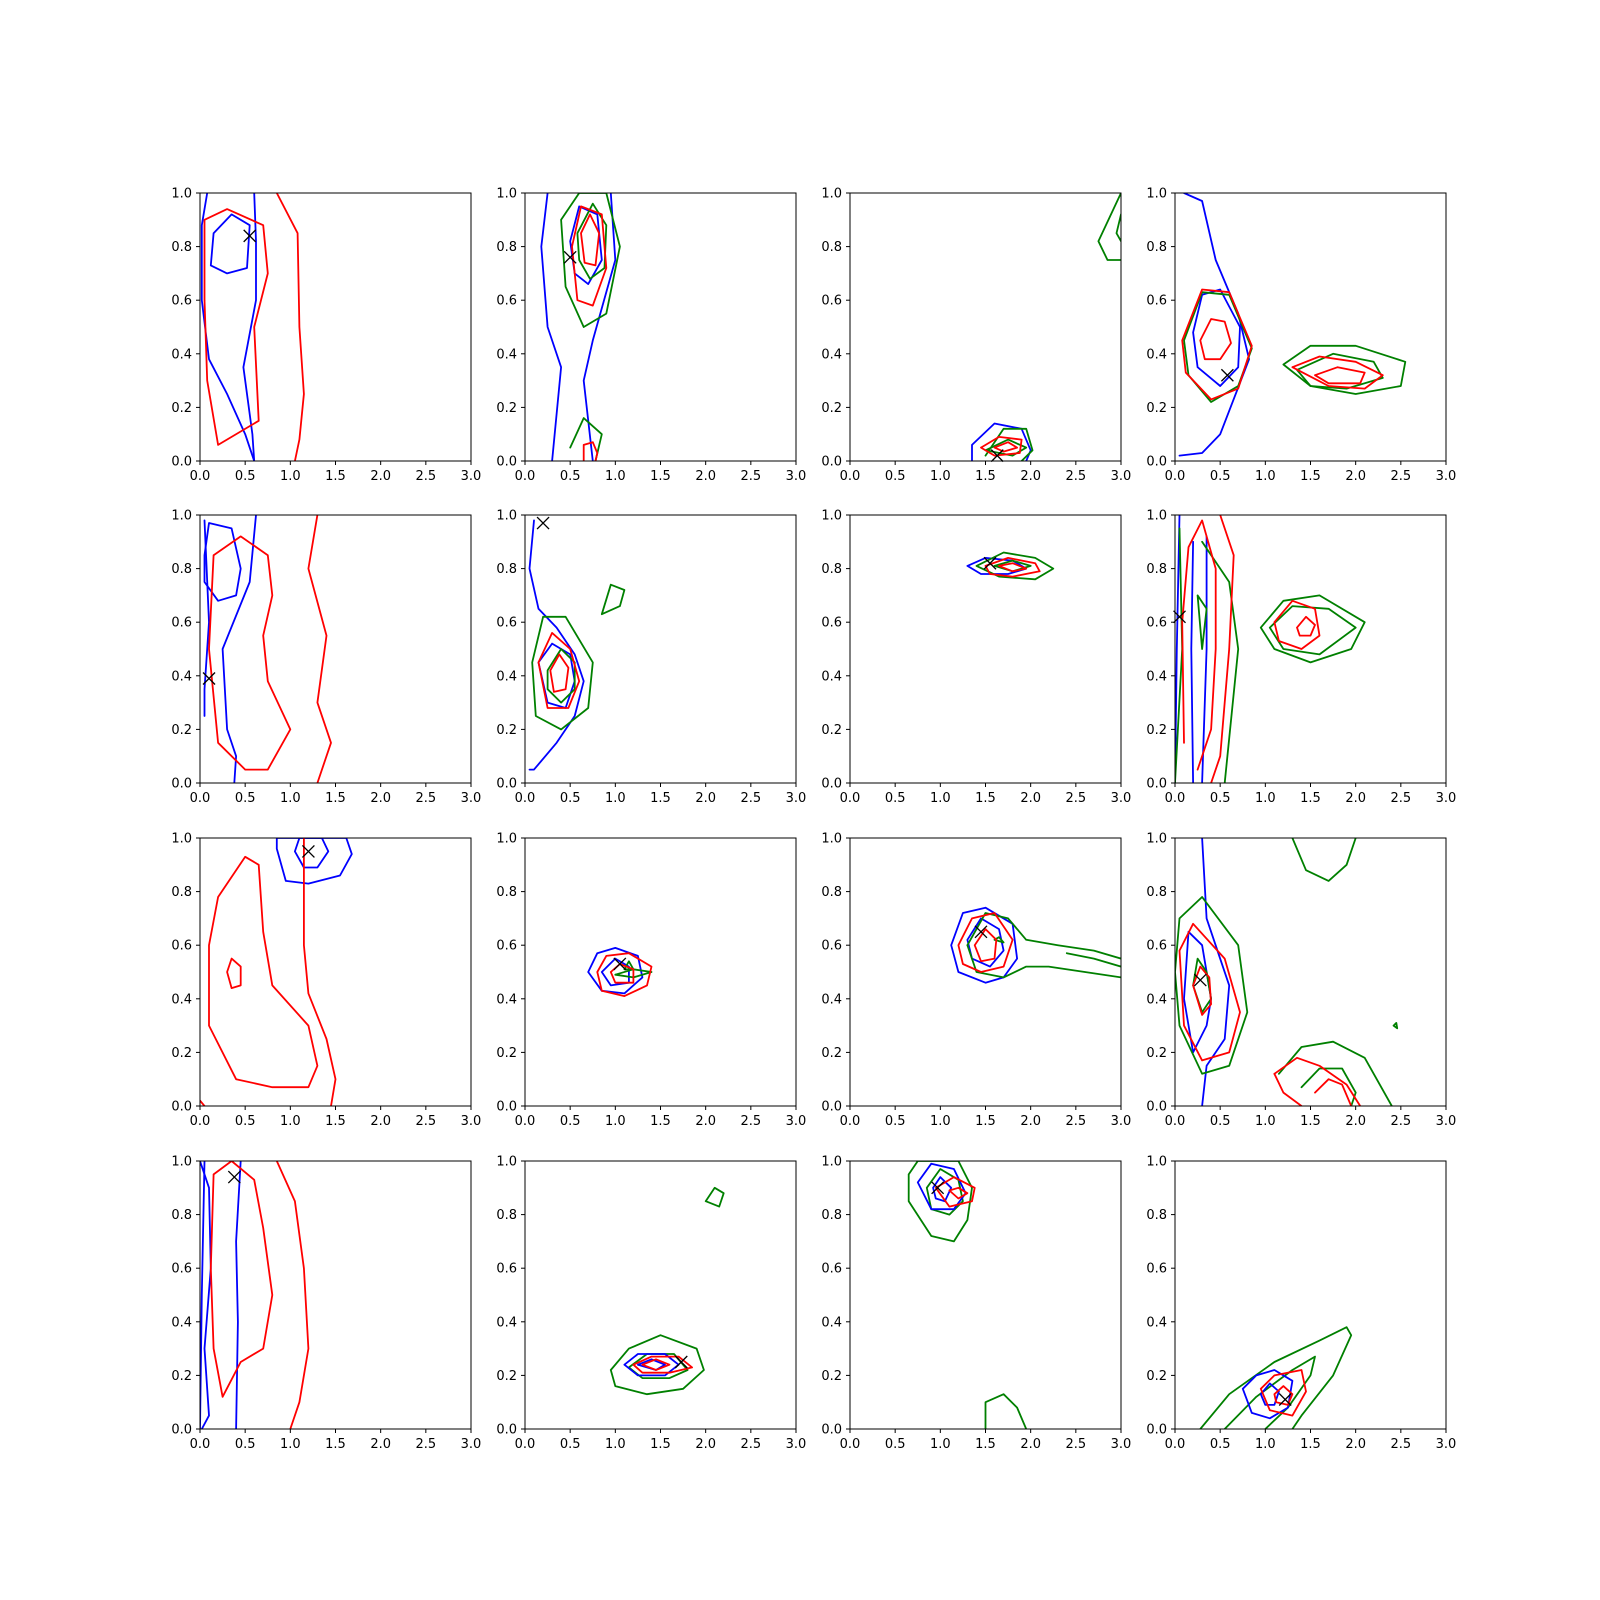 This screenshot has width=1600, height=1600. I want to click on subplot-2-2: 0.0 0.5 1.0 1.5 2.0 2.5 3.0 0.0 0.2 0.4 0.6 0.8 1.0, so click(651, 658).